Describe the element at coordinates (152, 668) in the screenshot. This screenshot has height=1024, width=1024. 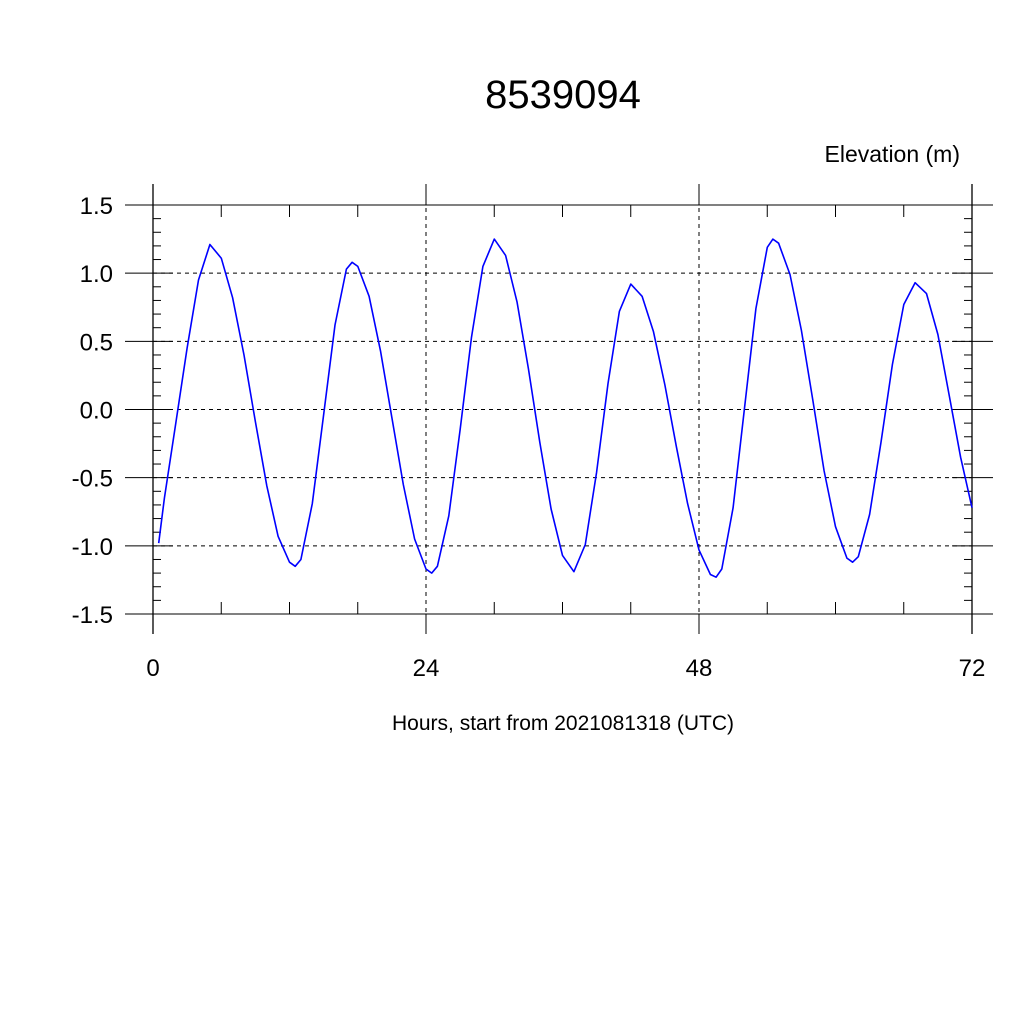
I see `x-tick-label: 0` at that location.